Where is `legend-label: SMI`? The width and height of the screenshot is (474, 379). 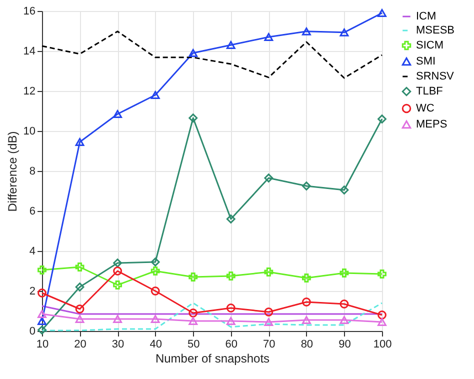
legend-label: SMI is located at coordinates (426, 62).